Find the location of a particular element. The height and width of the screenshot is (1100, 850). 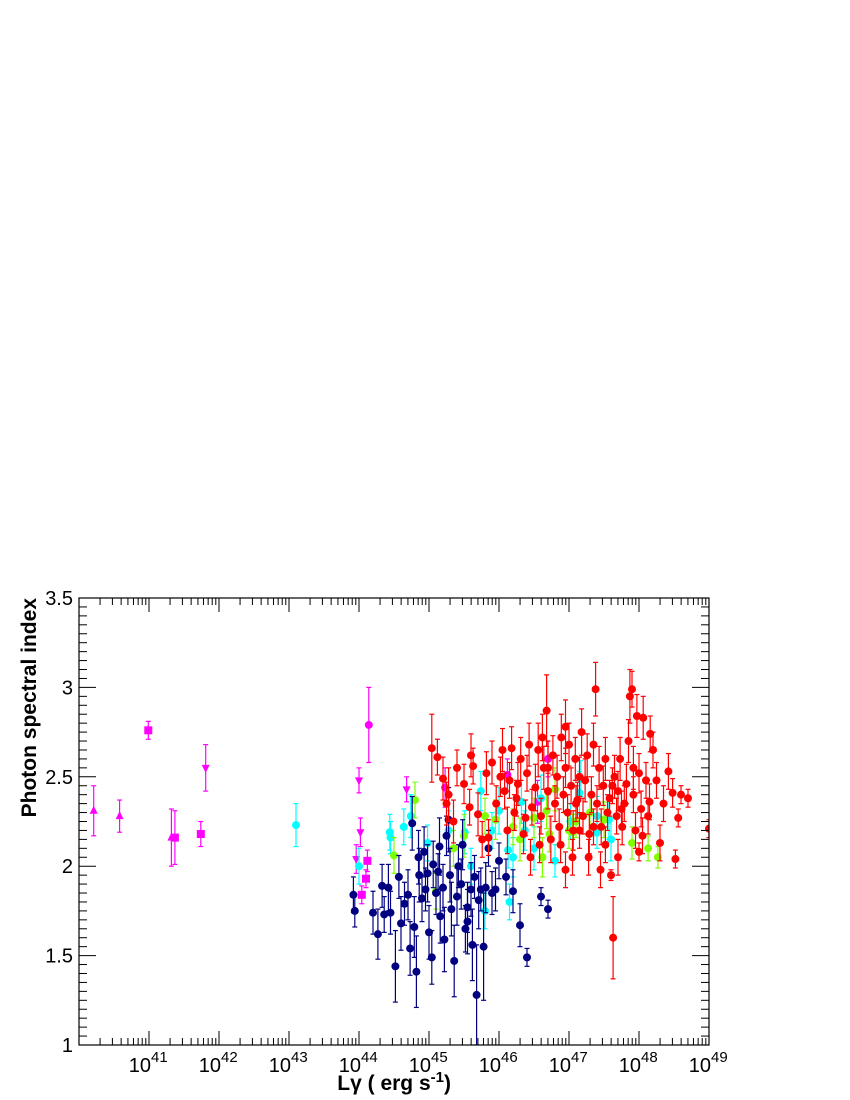

x-tick-exponent: 42 is located at coordinates (229, 1057).